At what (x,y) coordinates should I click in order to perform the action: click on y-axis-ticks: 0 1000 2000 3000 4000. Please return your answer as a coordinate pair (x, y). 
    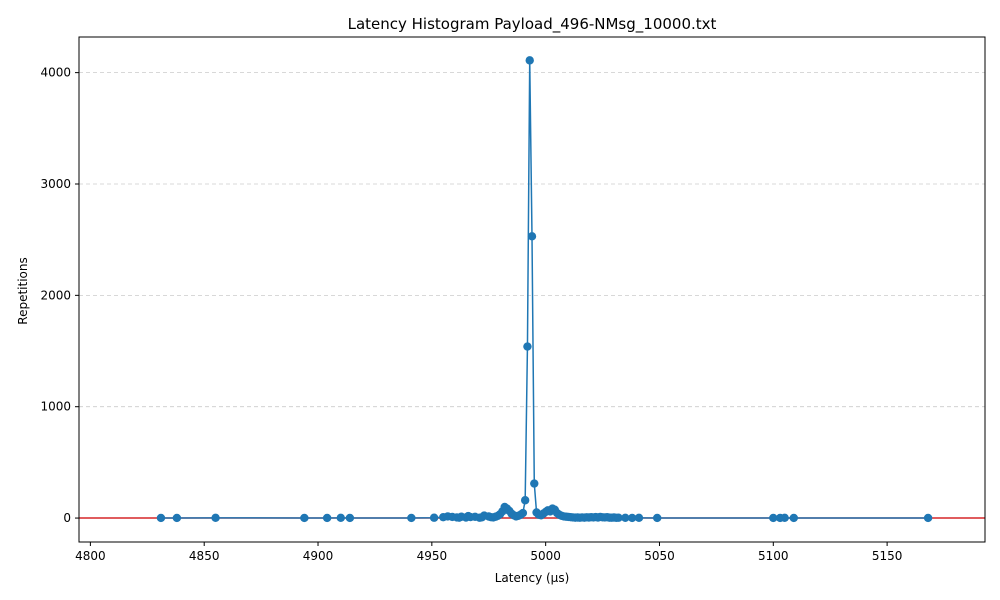
    Looking at the image, I should click on (59, 295).